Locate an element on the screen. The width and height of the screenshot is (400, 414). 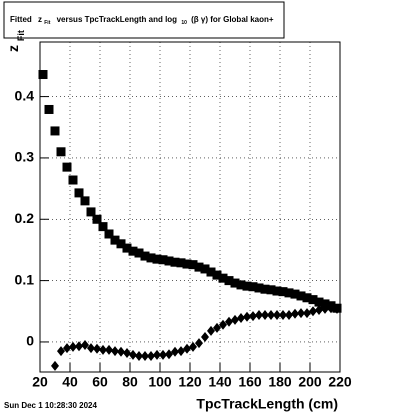
x-tick-label: 100 is located at coordinates (160, 382).